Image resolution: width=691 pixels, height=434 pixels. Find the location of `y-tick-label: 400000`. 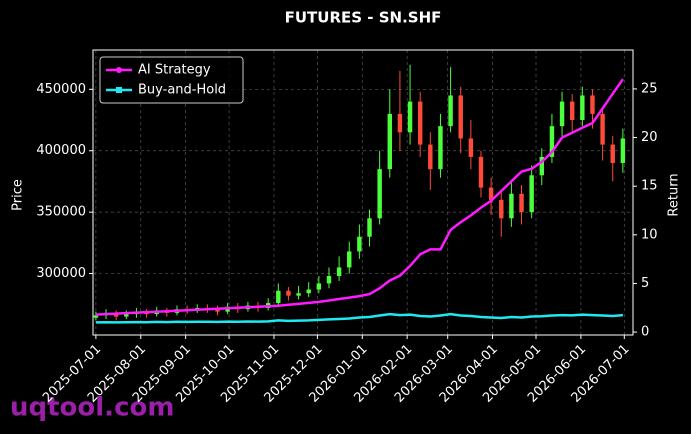

y-tick-label: 400000 is located at coordinates (61, 150).